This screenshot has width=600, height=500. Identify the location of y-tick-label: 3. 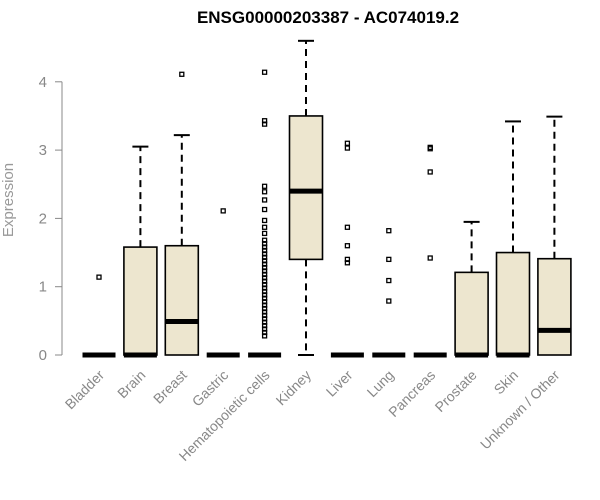
(43, 150).